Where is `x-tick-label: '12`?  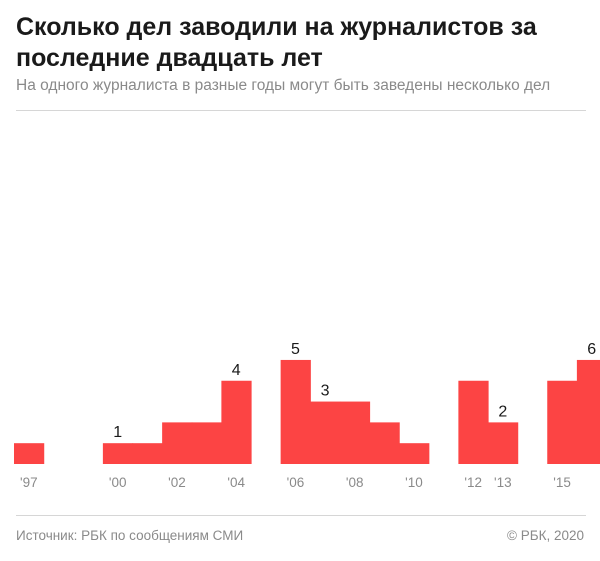
x-tick-label: '12 is located at coordinates (473, 482).